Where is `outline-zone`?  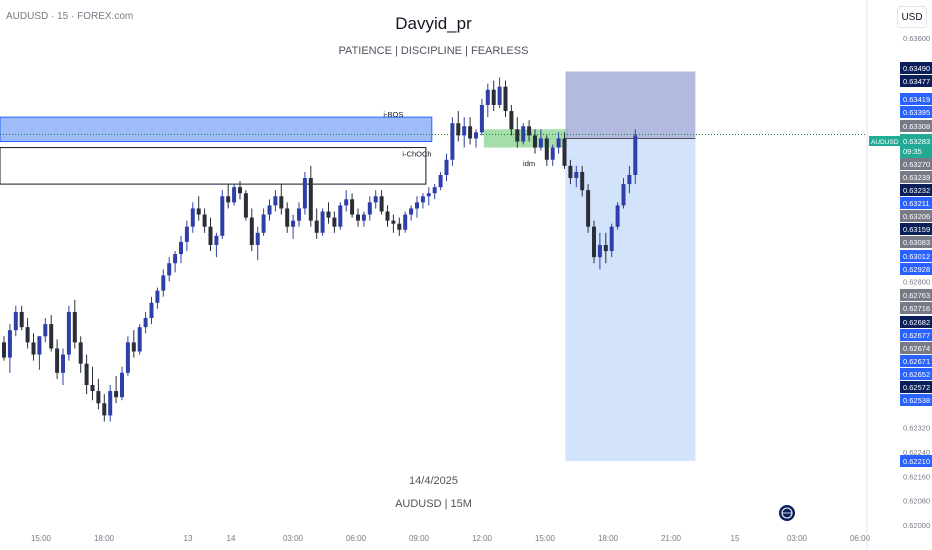
outline-zone is located at coordinates (213, 166).